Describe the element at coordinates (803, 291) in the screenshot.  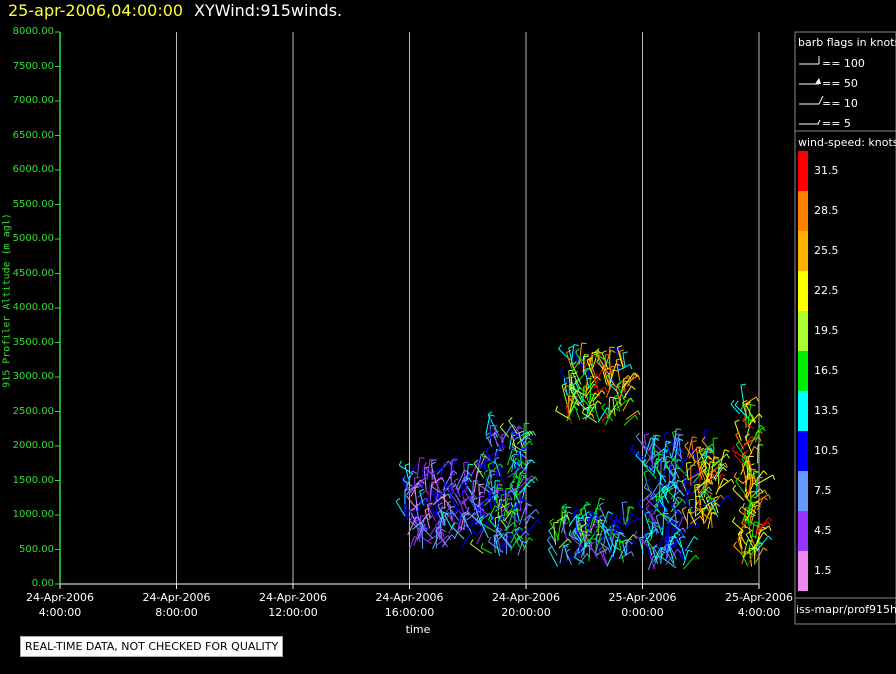
I see `speed-color-swatch` at that location.